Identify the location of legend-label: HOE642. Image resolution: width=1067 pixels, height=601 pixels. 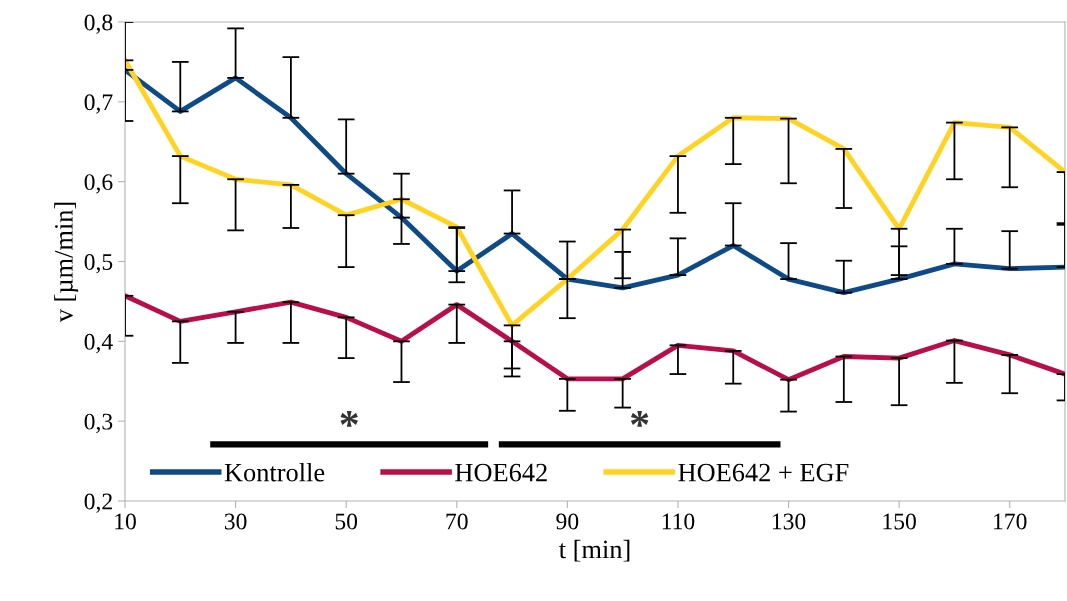
(501, 472).